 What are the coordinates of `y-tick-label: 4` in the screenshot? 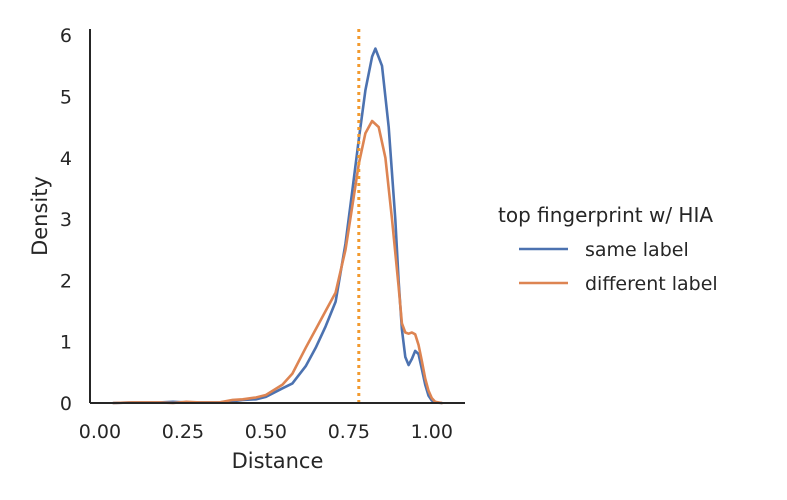 It's located at (66, 159).